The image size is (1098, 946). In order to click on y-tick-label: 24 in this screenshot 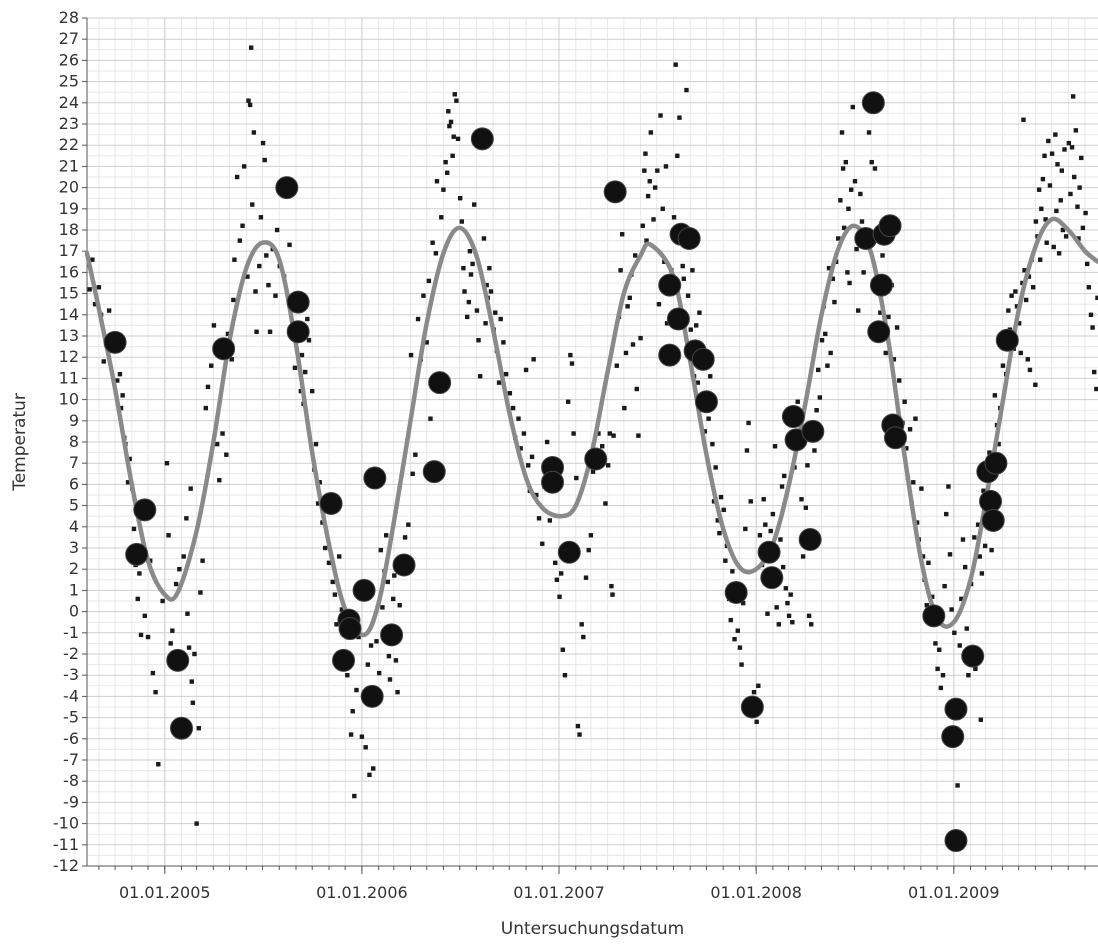, I will do `click(69, 102)`.